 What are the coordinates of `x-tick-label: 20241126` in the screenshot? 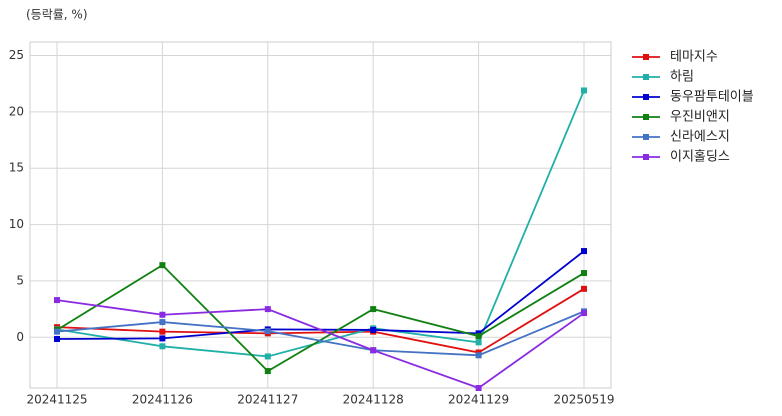 It's located at (162, 400).